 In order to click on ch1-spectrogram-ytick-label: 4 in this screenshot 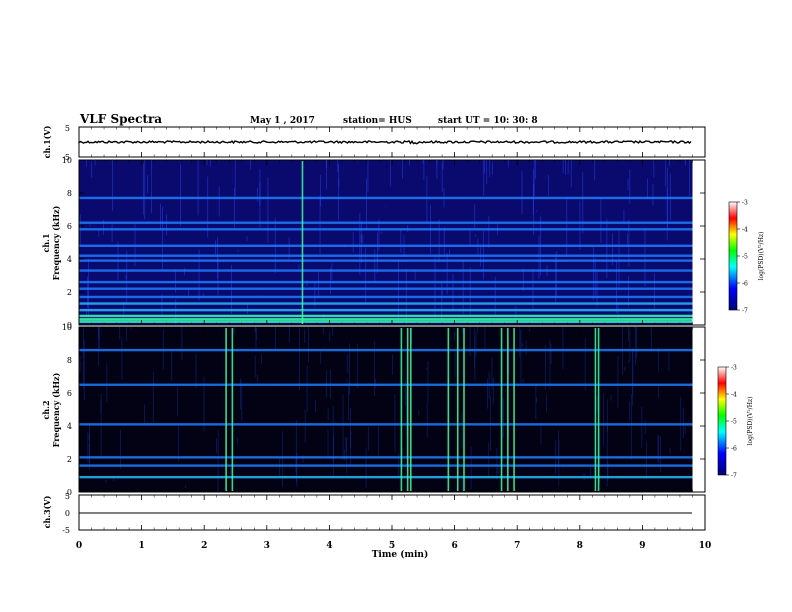, I will do `click(69, 259)`.